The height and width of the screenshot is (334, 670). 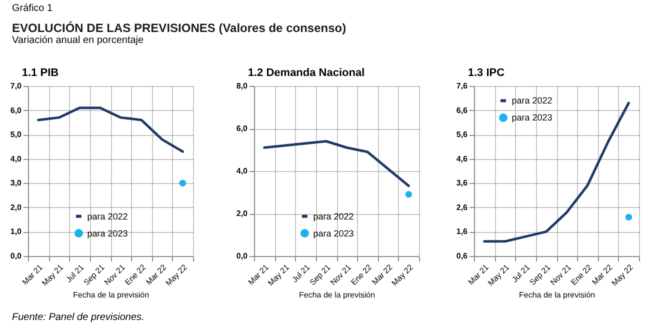 I want to click on y-tick-label: 3,6, so click(x=462, y=183).